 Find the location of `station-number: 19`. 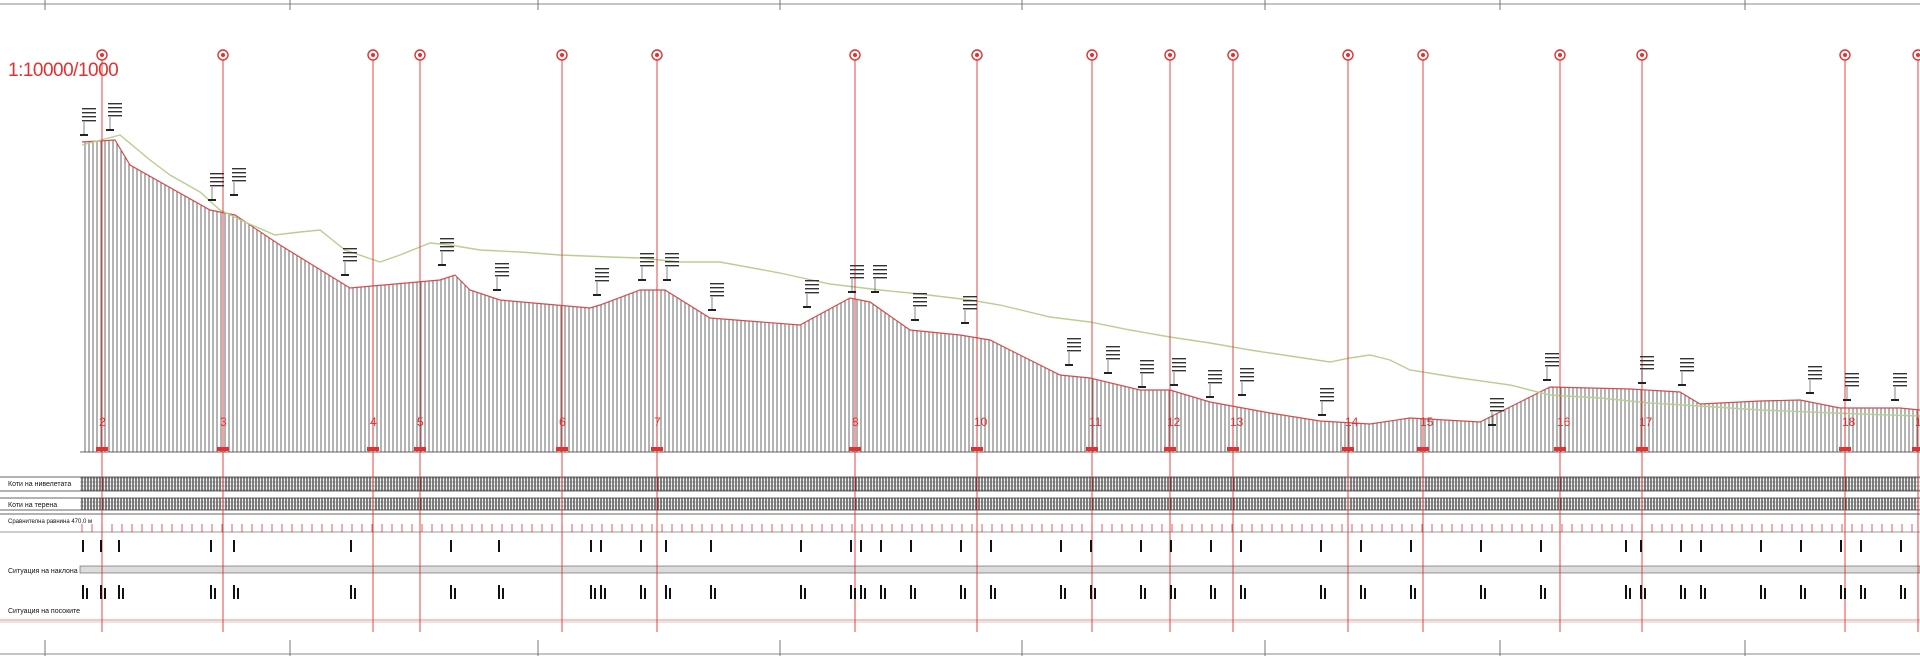

station-number: 19 is located at coordinates (1917, 422).